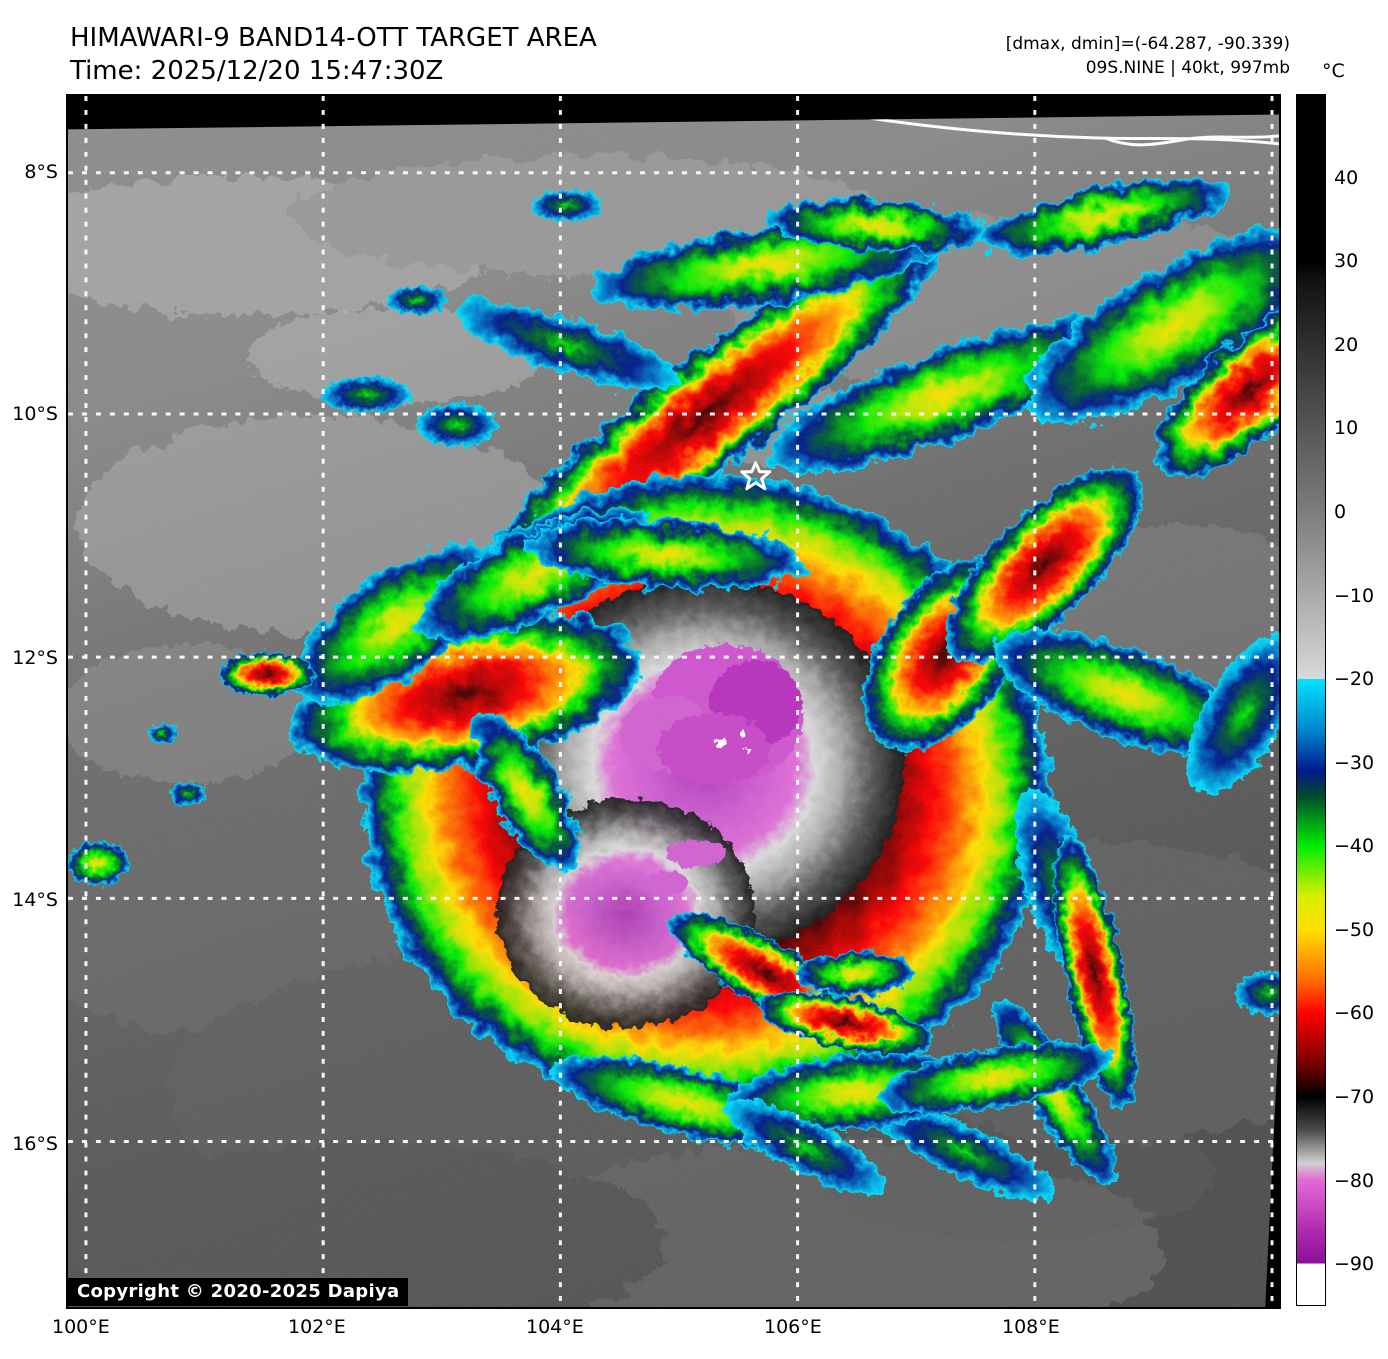 This screenshot has width=1388, height=1359. What do you see at coordinates (1354, 762) in the screenshot?
I see `colorbar-tick-7: −30` at bounding box center [1354, 762].